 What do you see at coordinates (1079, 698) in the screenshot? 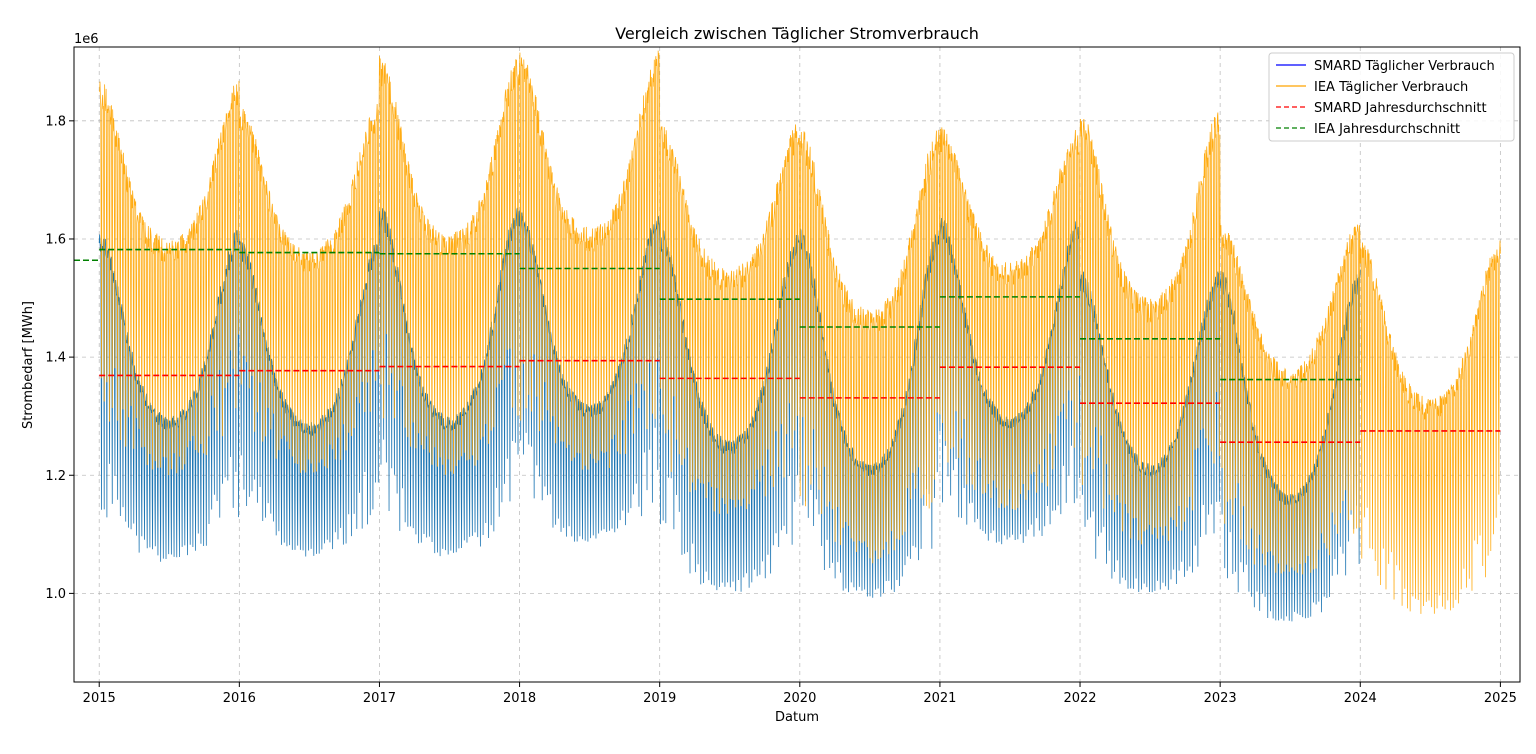
I see `x-tick-label: 2022` at bounding box center [1079, 698].